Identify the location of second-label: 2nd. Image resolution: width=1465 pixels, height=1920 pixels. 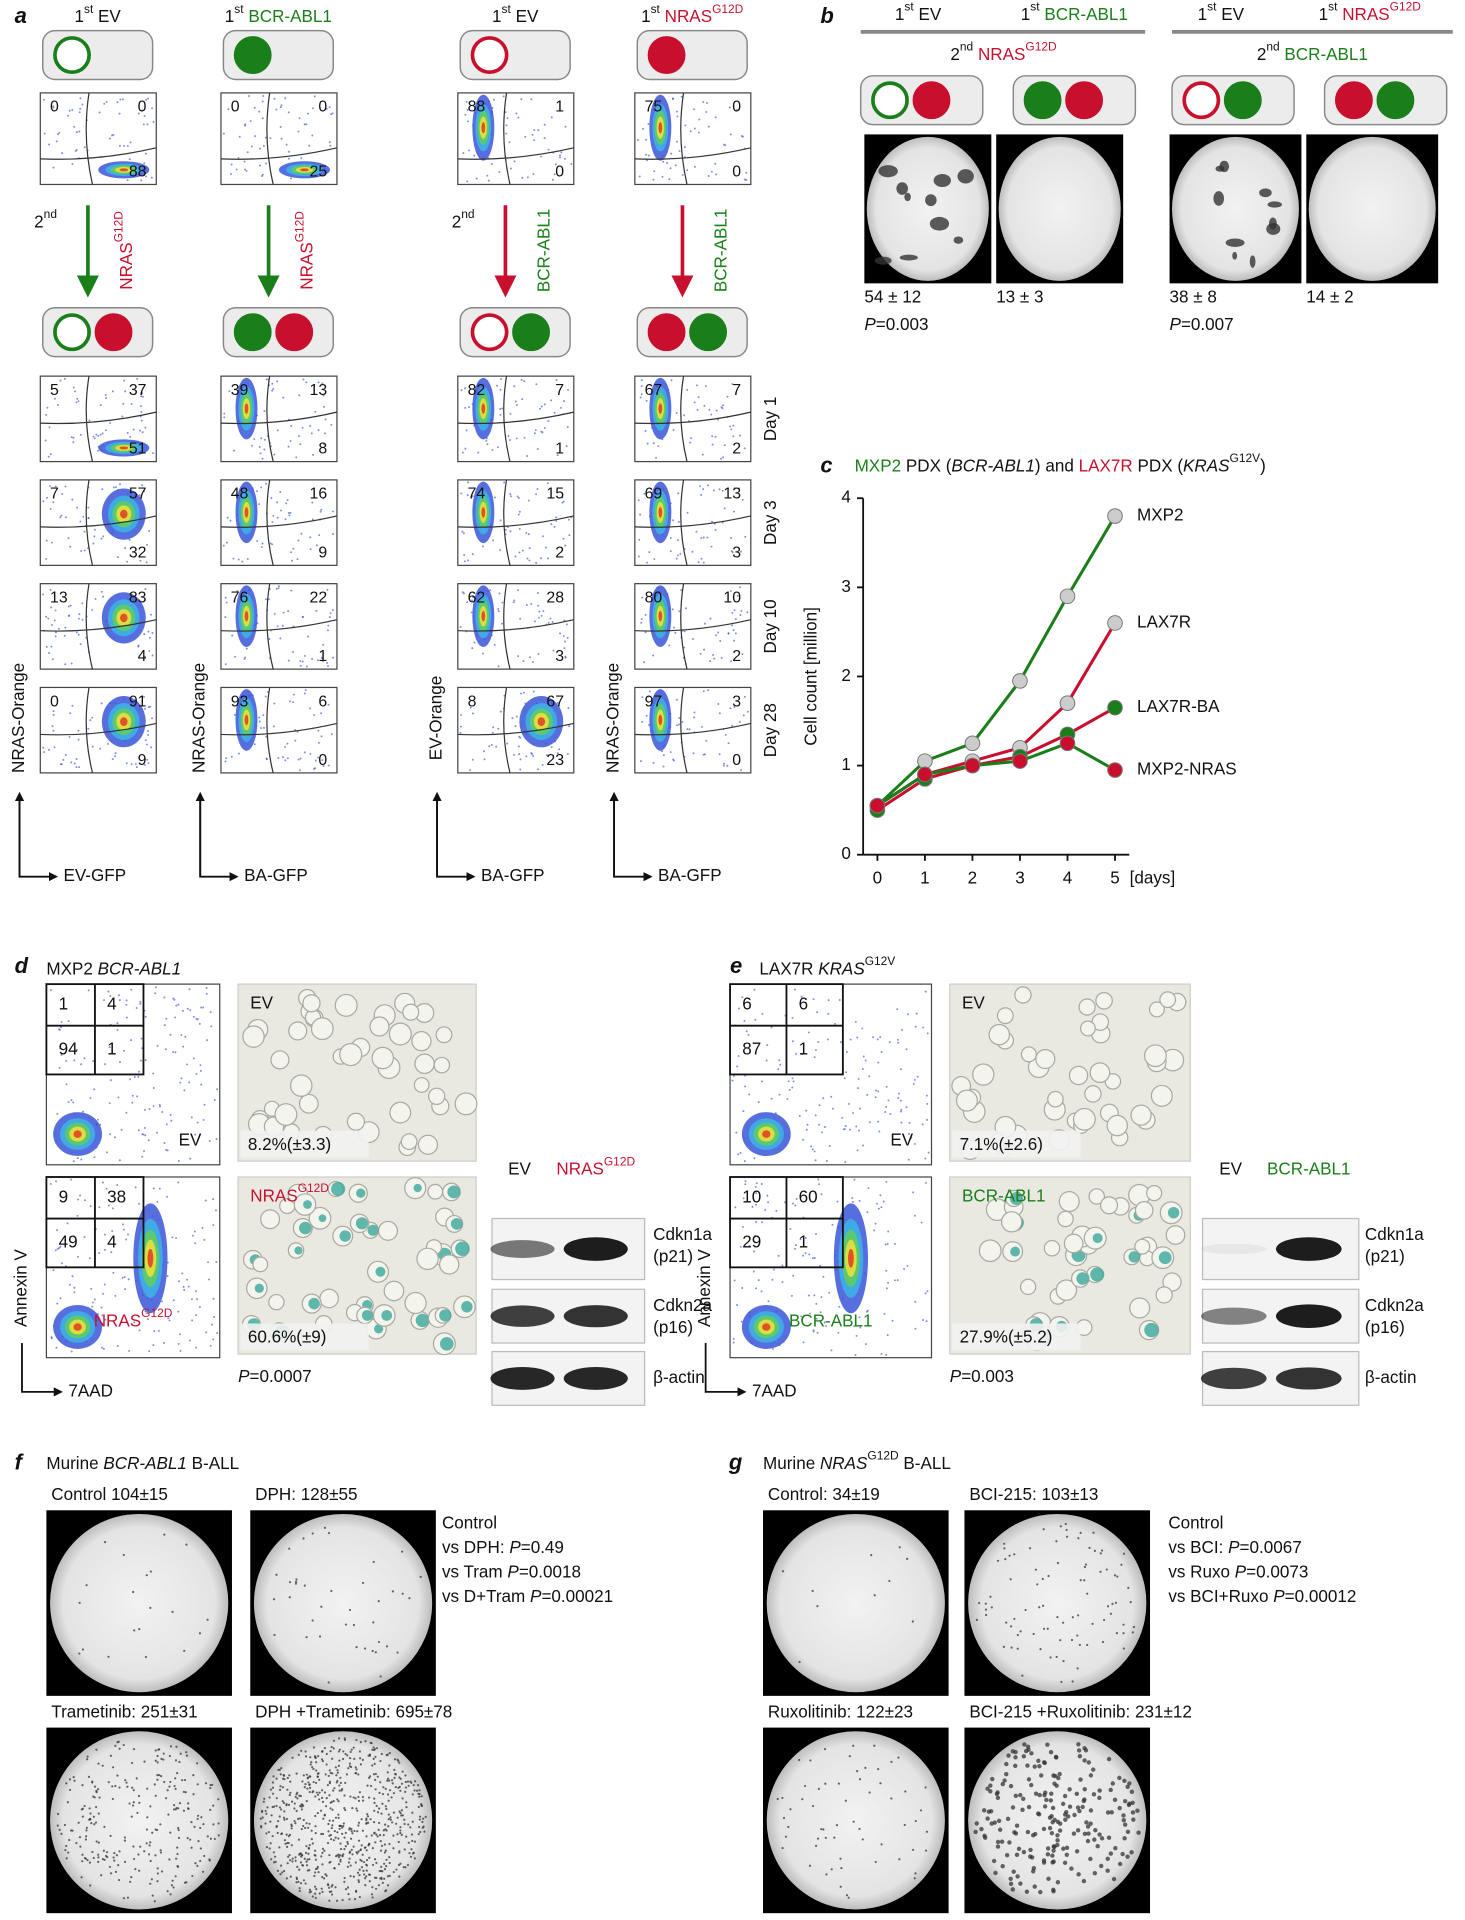
(463, 219).